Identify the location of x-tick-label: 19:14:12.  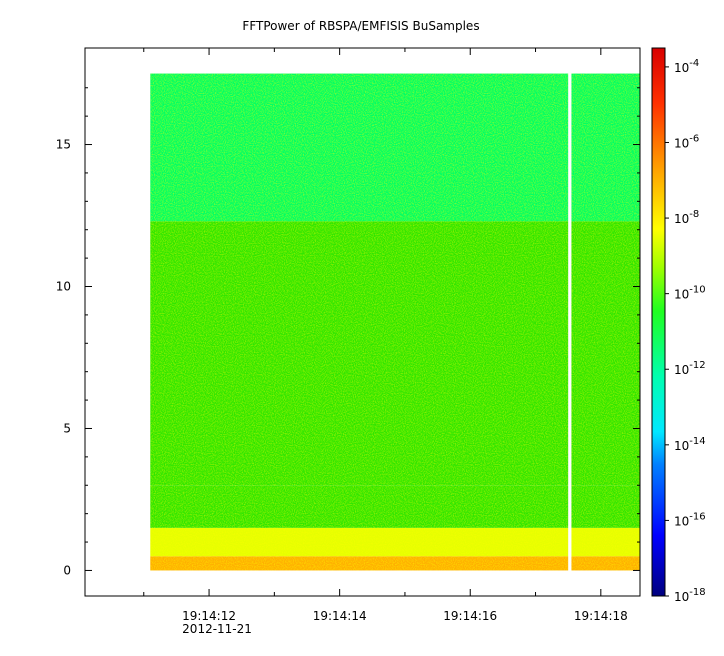
(209, 616).